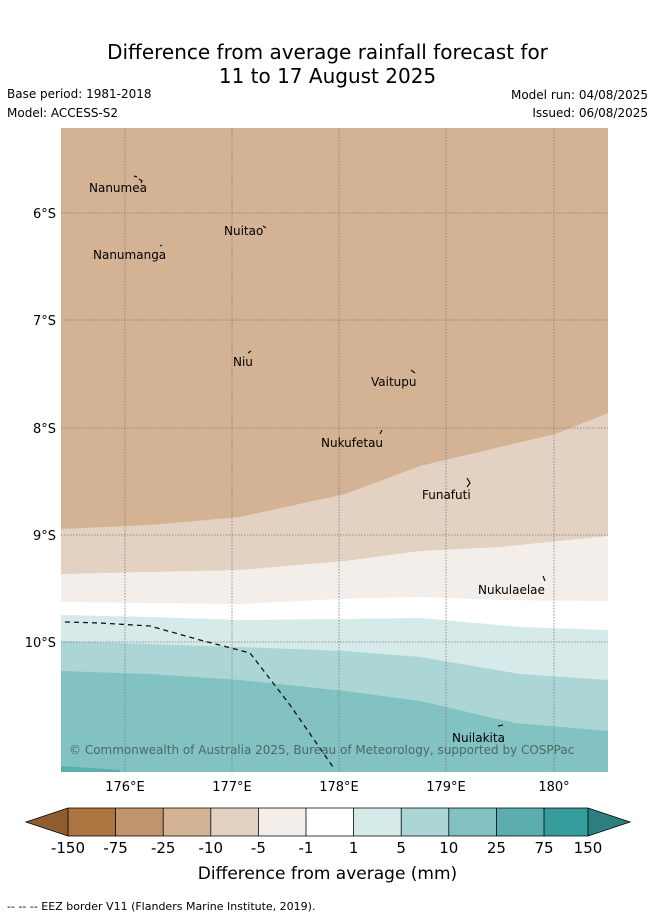  What do you see at coordinates (609, 822) in the screenshot?
I see `colorbar-extend-high` at bounding box center [609, 822].